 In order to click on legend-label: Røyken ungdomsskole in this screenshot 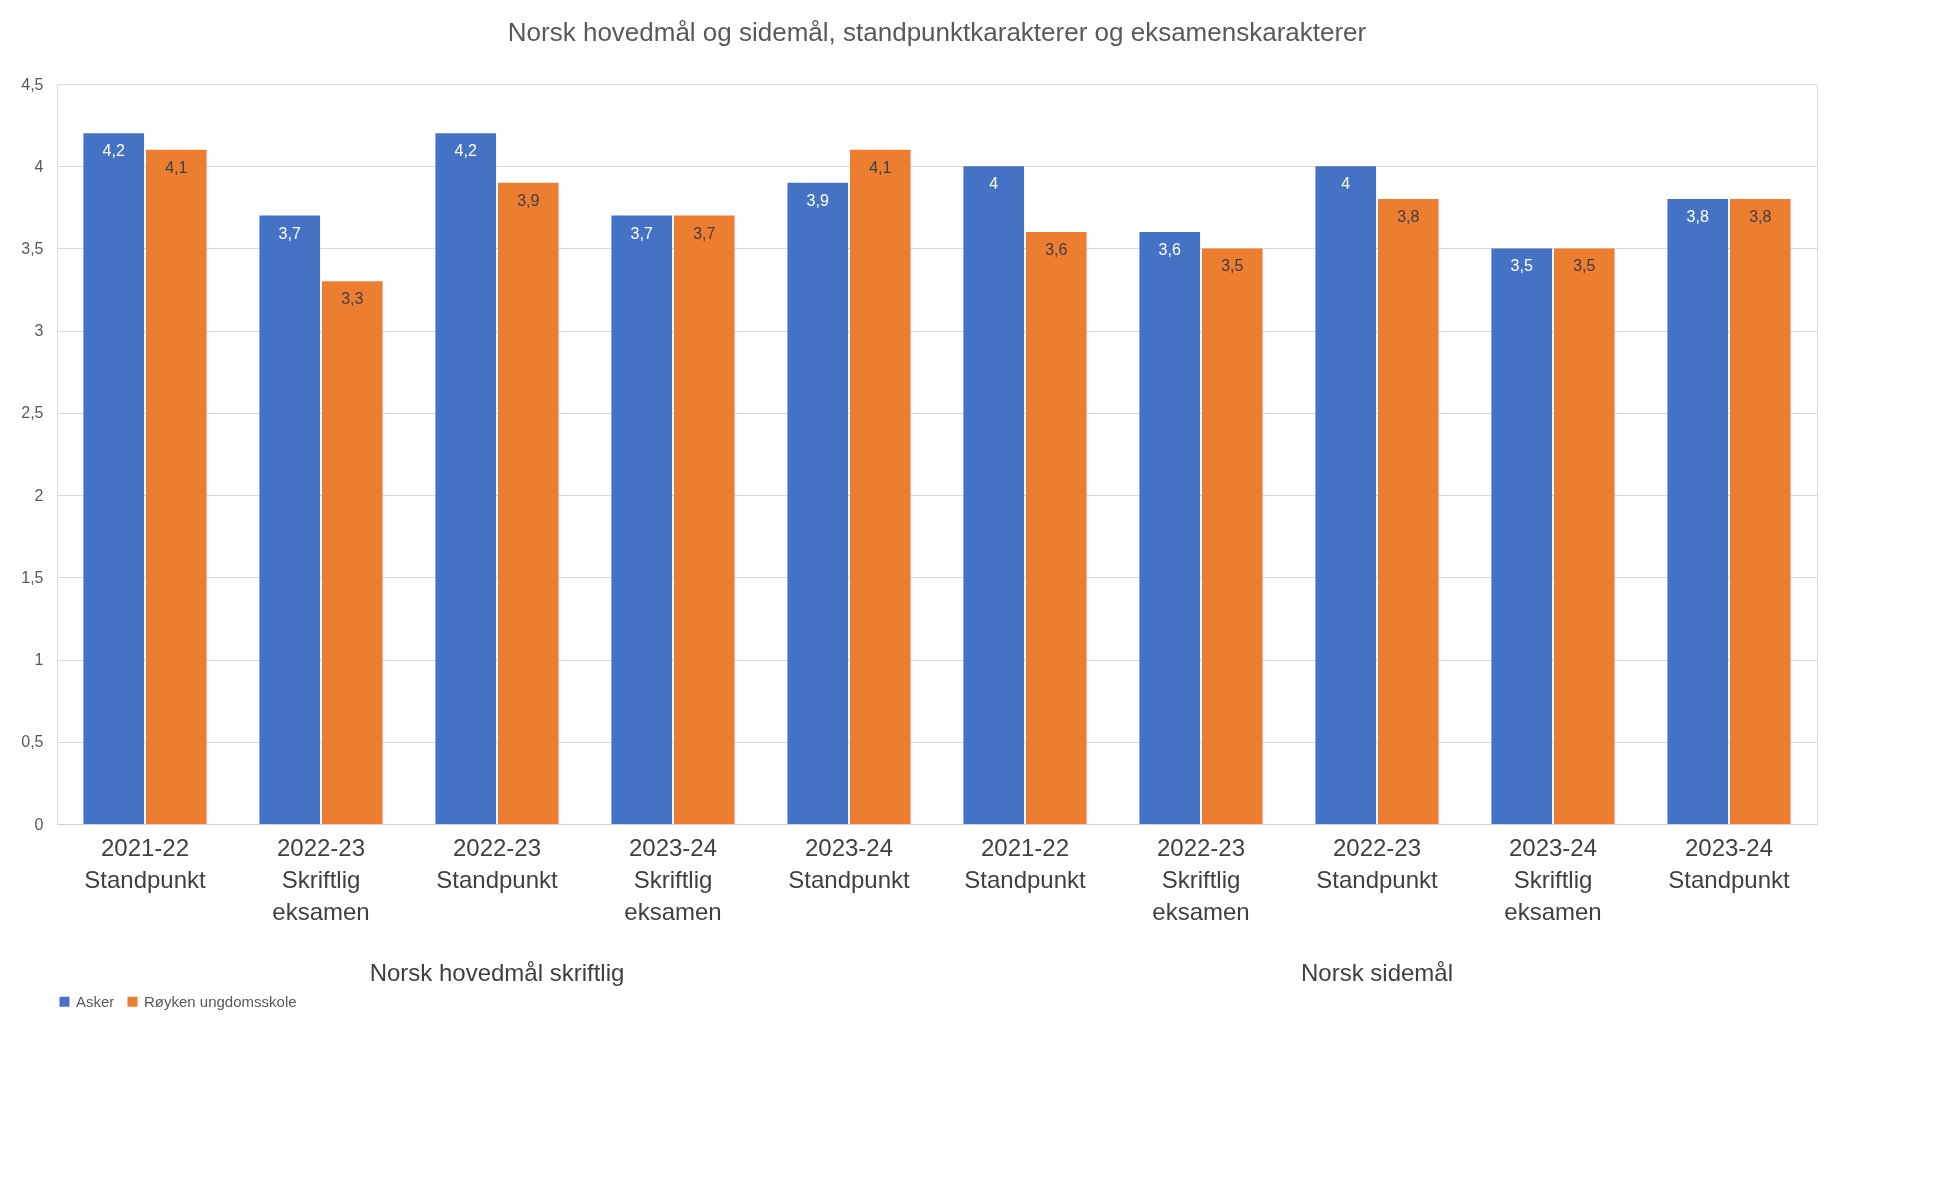, I will do `click(220, 1001)`.